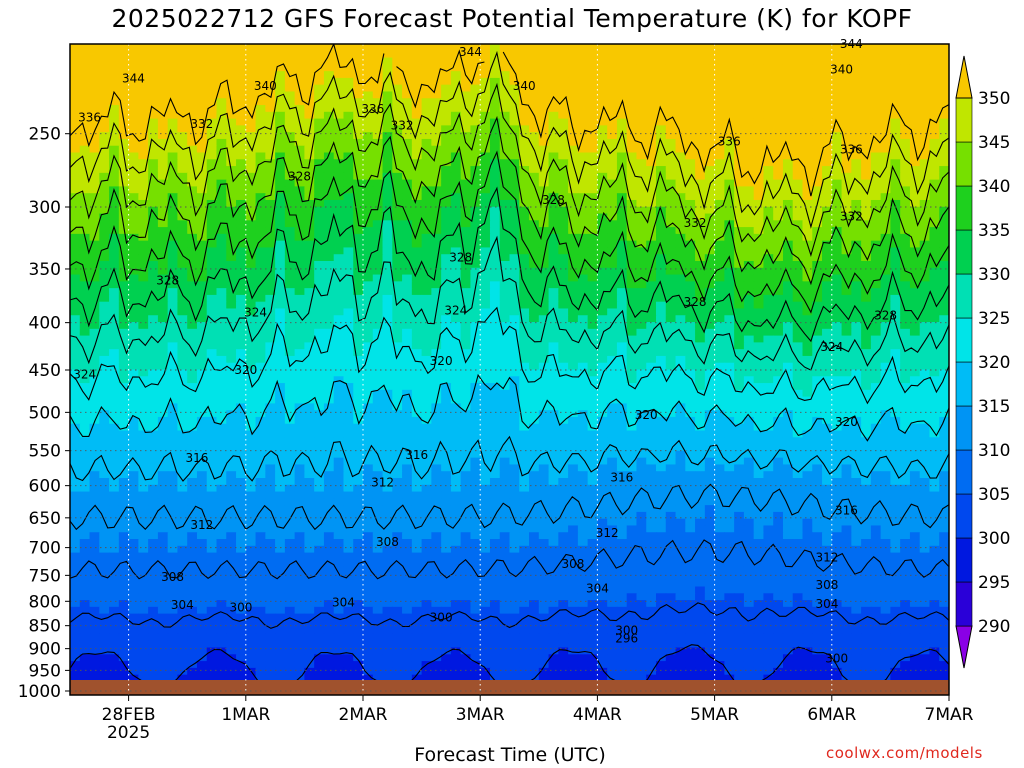  I want to click on x-tick-label: 7MAR, so click(949, 715).